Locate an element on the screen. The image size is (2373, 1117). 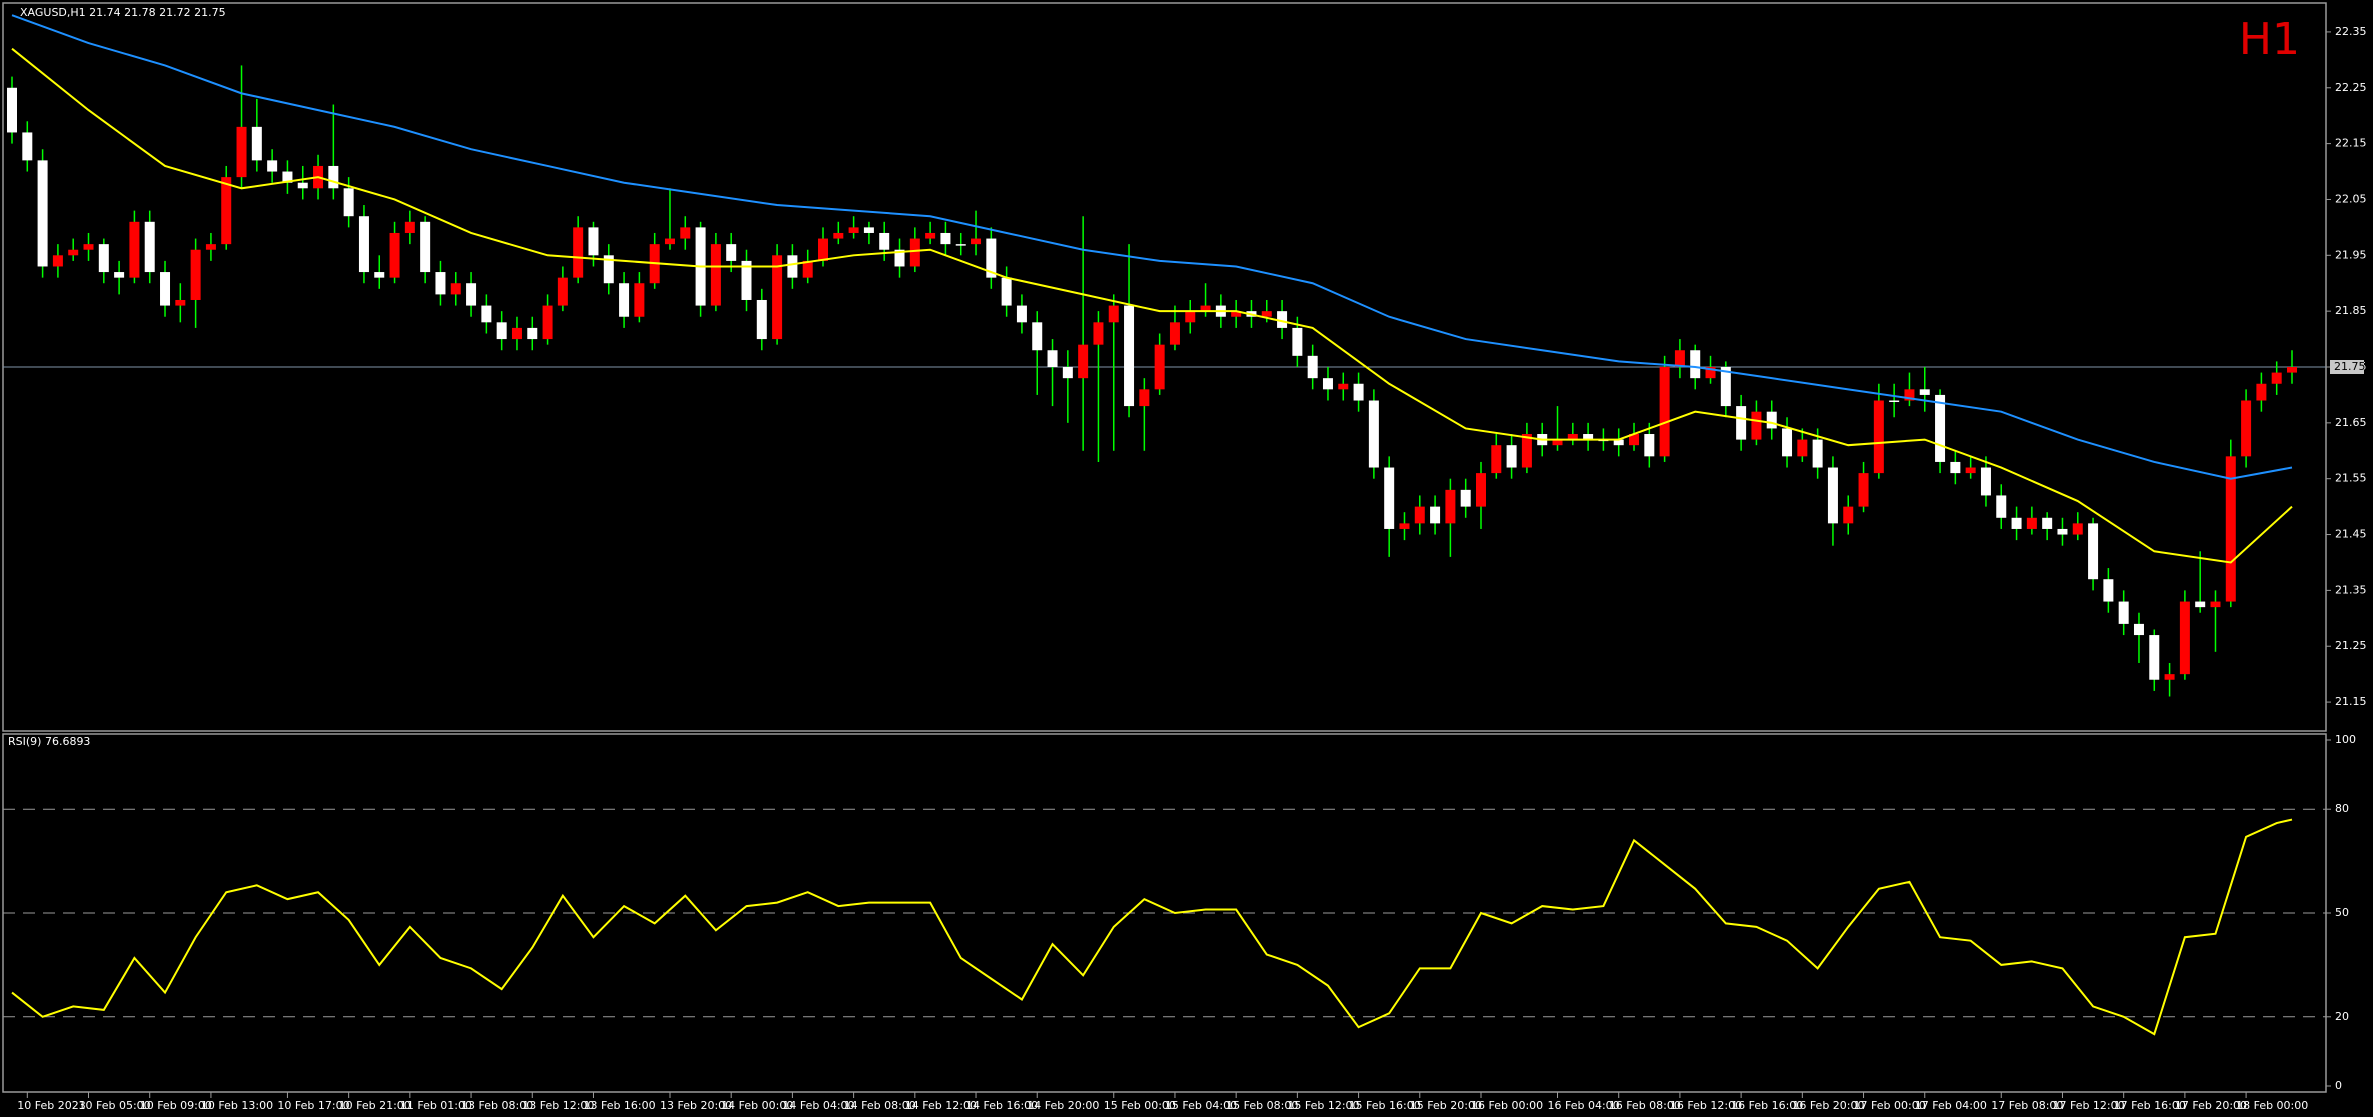
x-tick-label: 16 Feb 04:00 is located at coordinates (1584, 1105).